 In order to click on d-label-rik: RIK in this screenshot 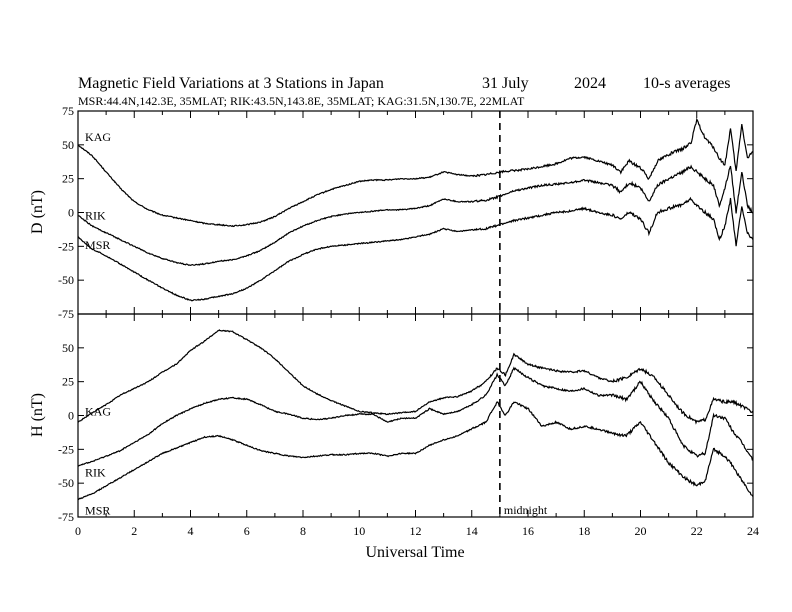, I will do `click(95, 215)`.